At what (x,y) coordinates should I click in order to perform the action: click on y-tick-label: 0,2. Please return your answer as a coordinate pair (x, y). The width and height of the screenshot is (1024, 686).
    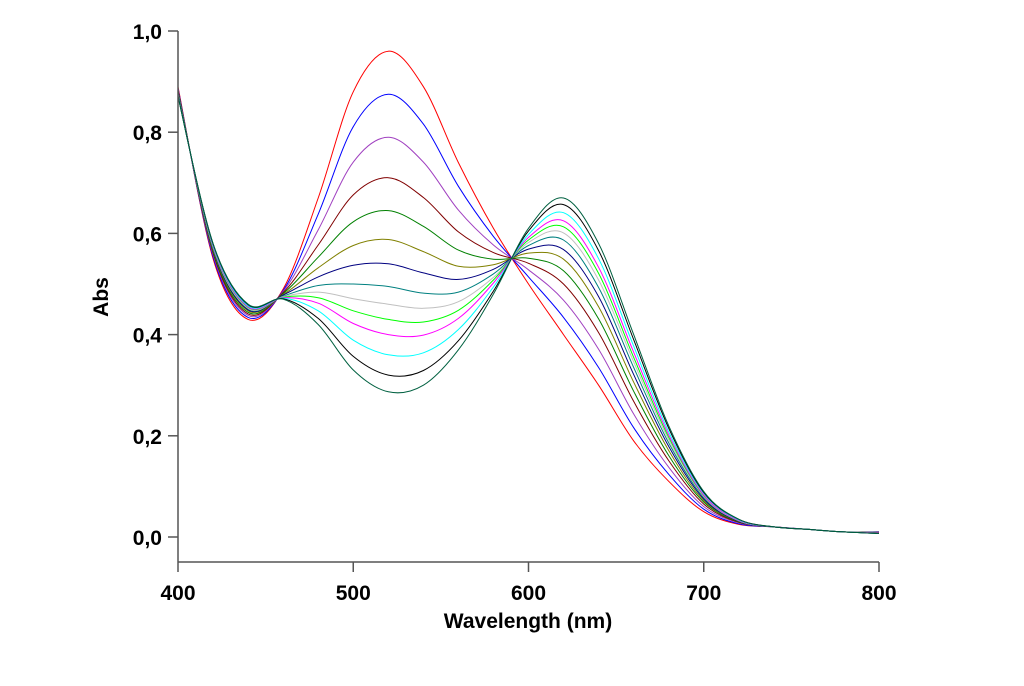
    Looking at the image, I should click on (147, 437).